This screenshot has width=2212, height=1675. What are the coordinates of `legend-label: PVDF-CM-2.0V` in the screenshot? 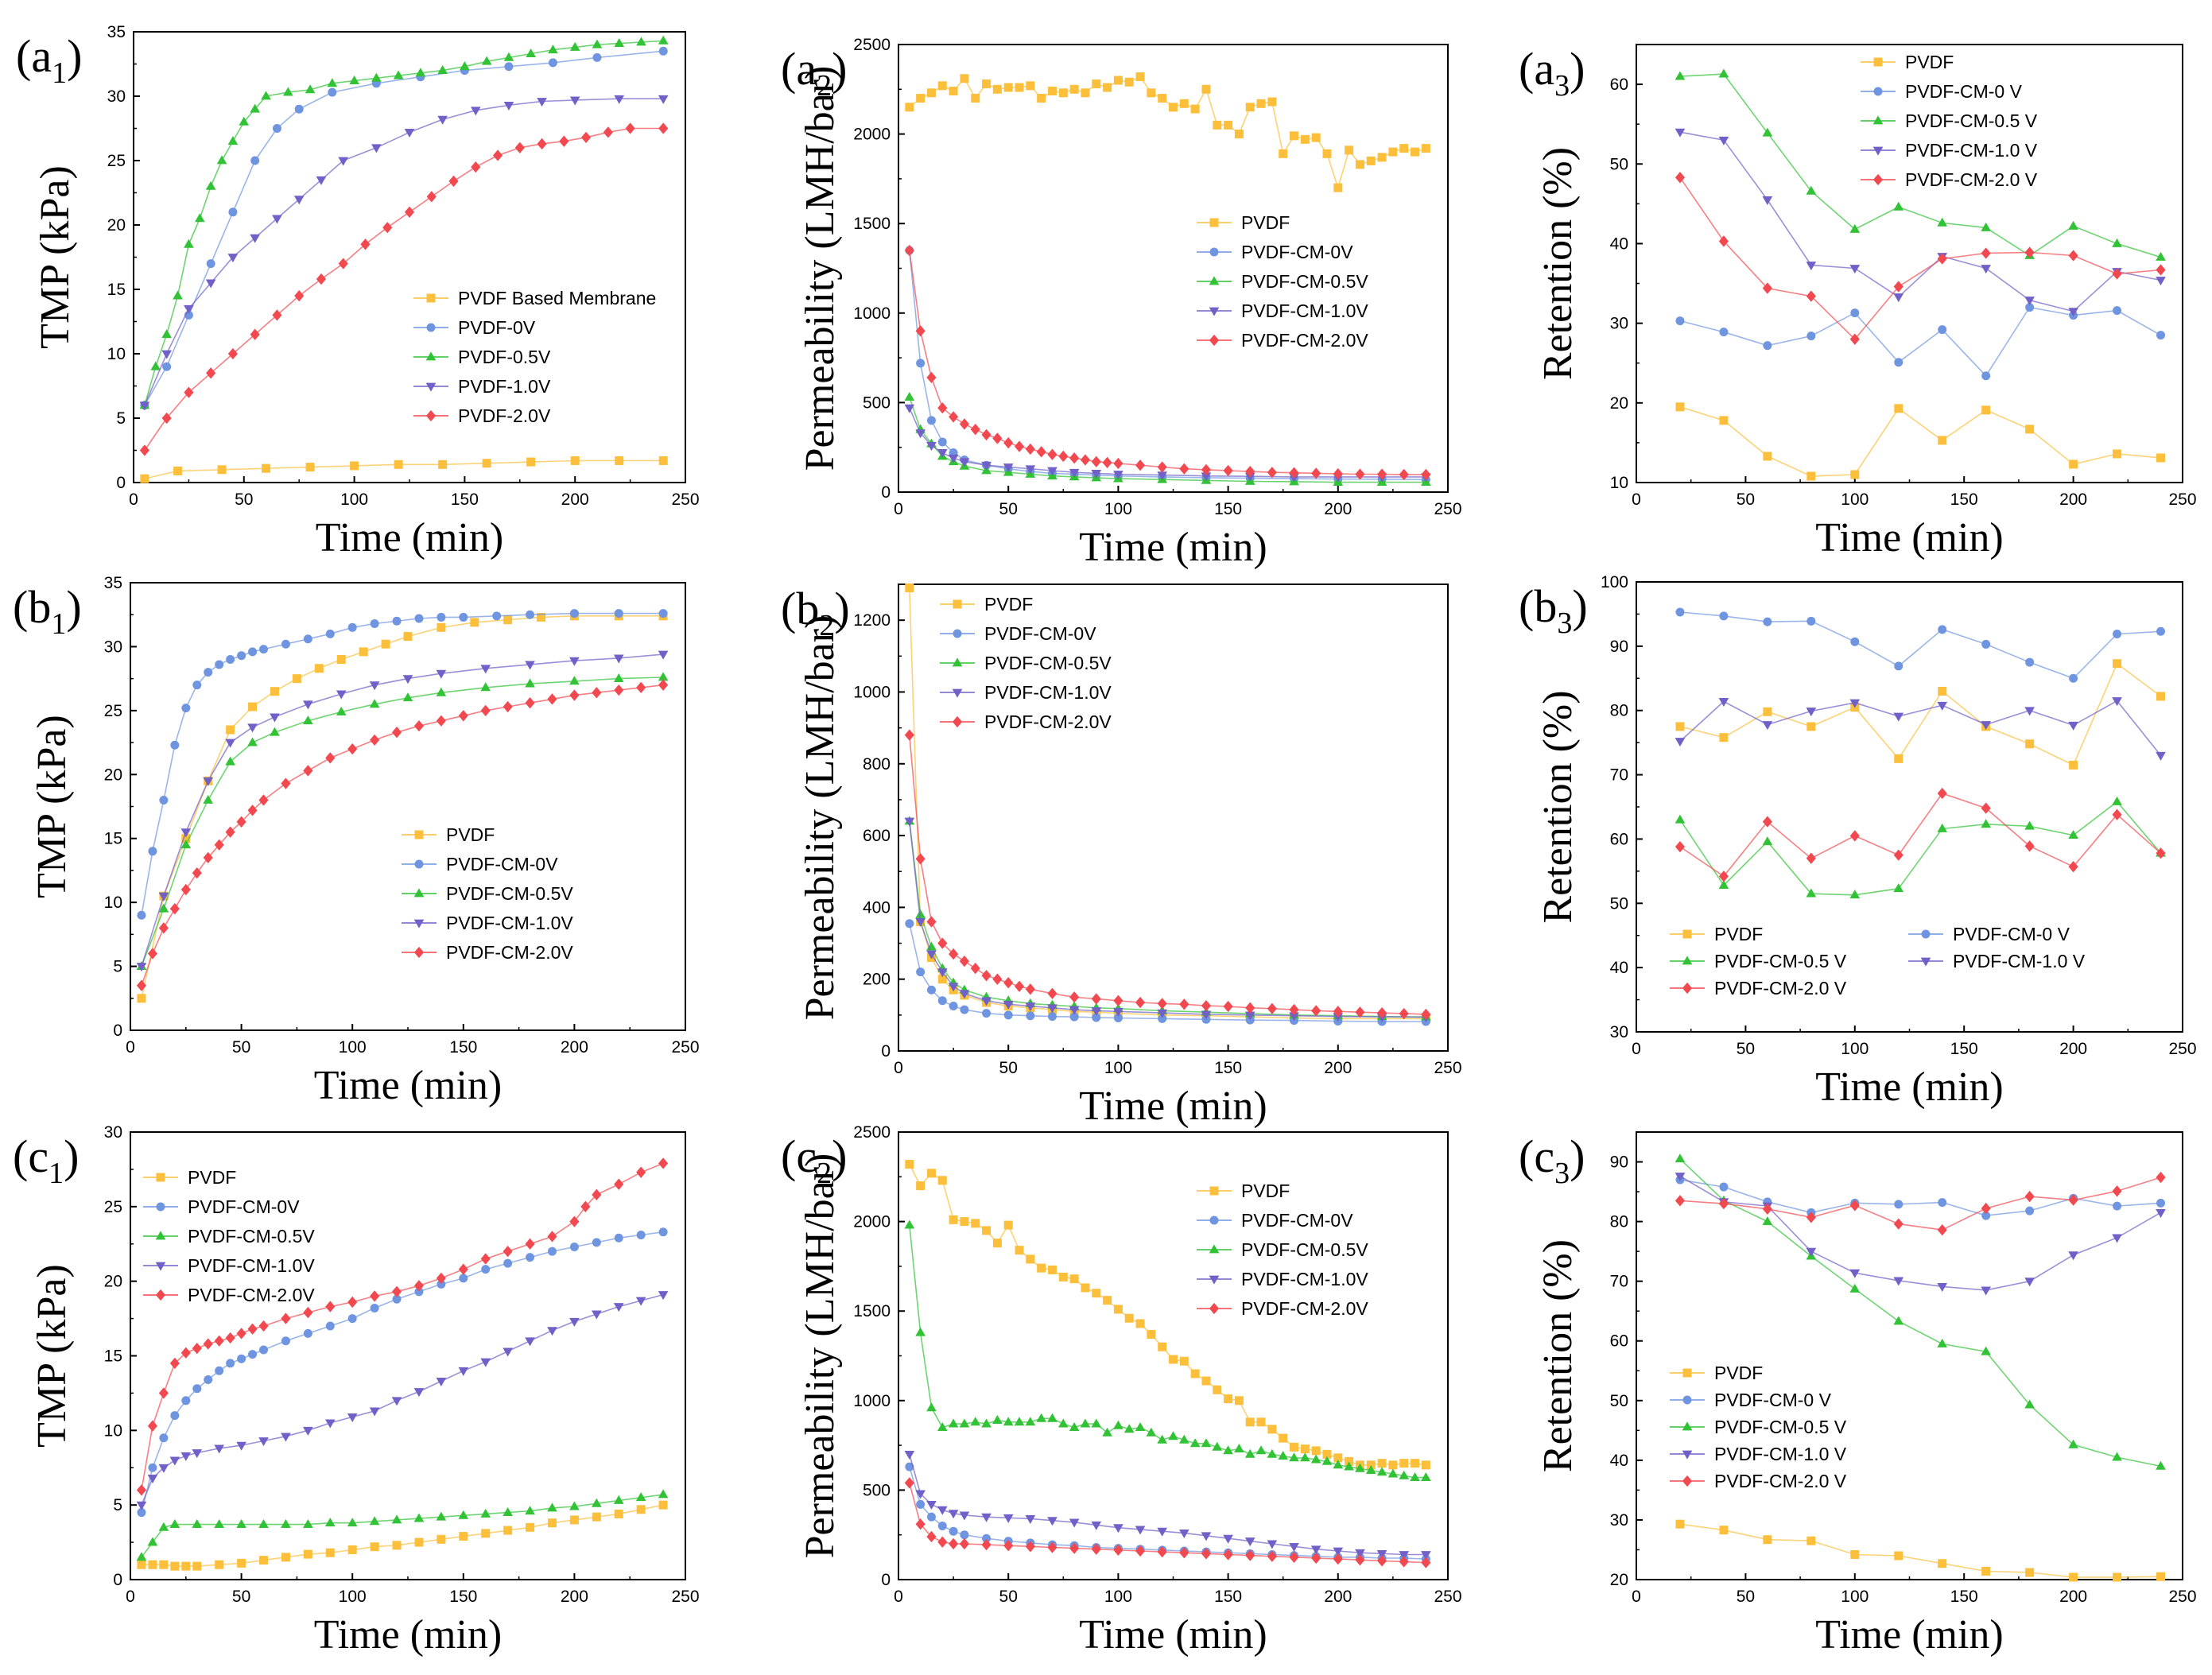 It's located at (1048, 721).